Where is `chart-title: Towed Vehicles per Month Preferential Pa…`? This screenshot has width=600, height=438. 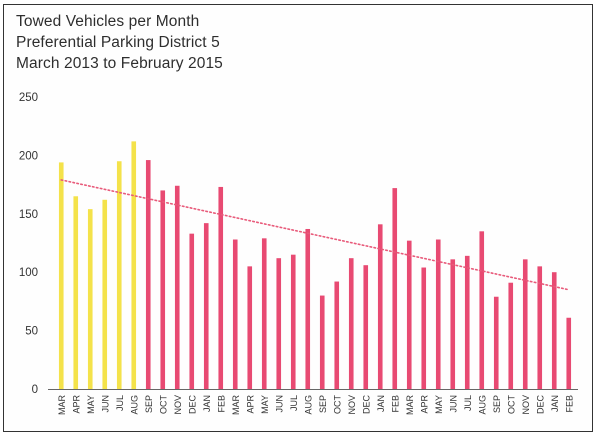 chart-title: Towed Vehicles per Month Preferential Pa… is located at coordinates (119, 42).